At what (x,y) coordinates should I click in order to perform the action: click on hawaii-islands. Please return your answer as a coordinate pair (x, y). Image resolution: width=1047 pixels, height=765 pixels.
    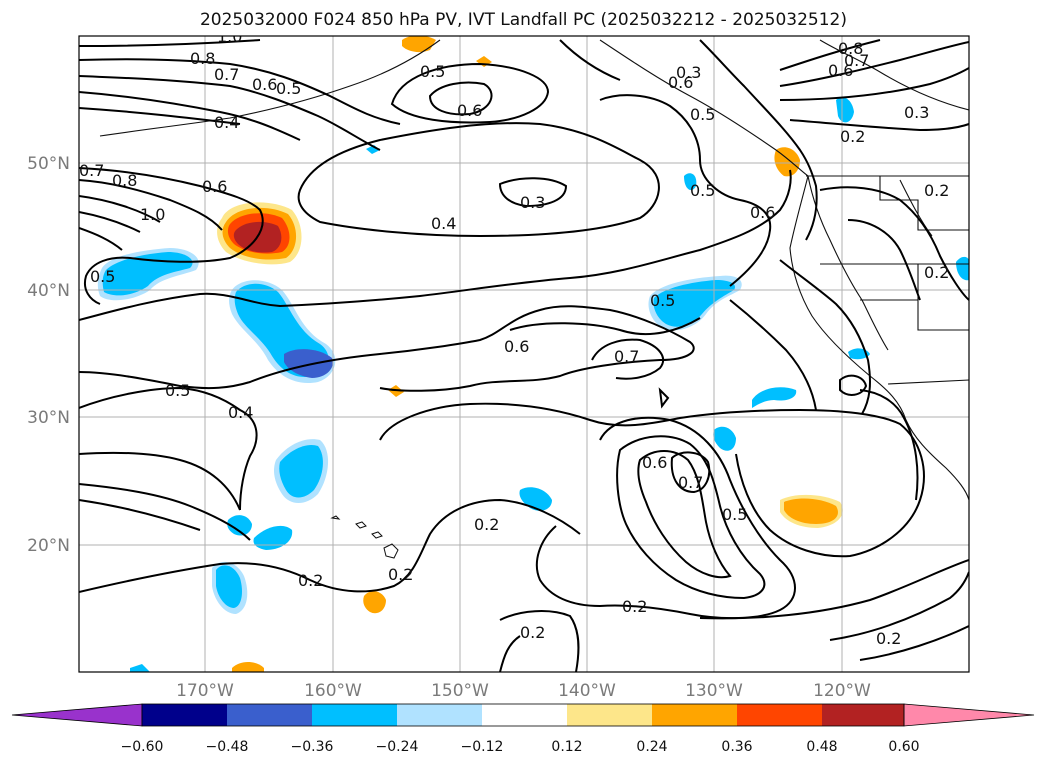
    Looking at the image, I should click on (364, 537).